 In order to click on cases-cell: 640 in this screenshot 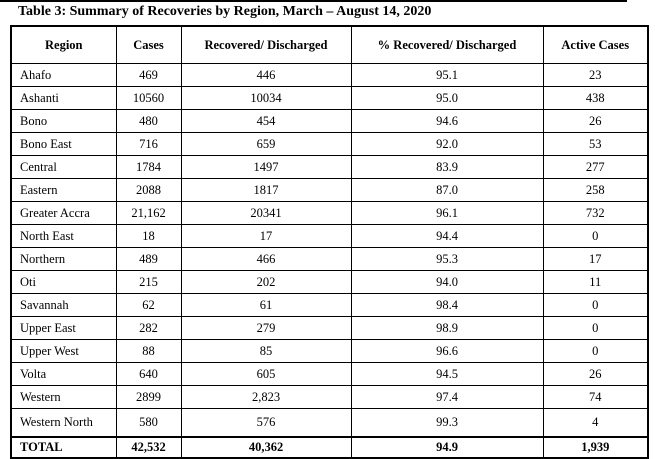, I will do `click(148, 374)`.